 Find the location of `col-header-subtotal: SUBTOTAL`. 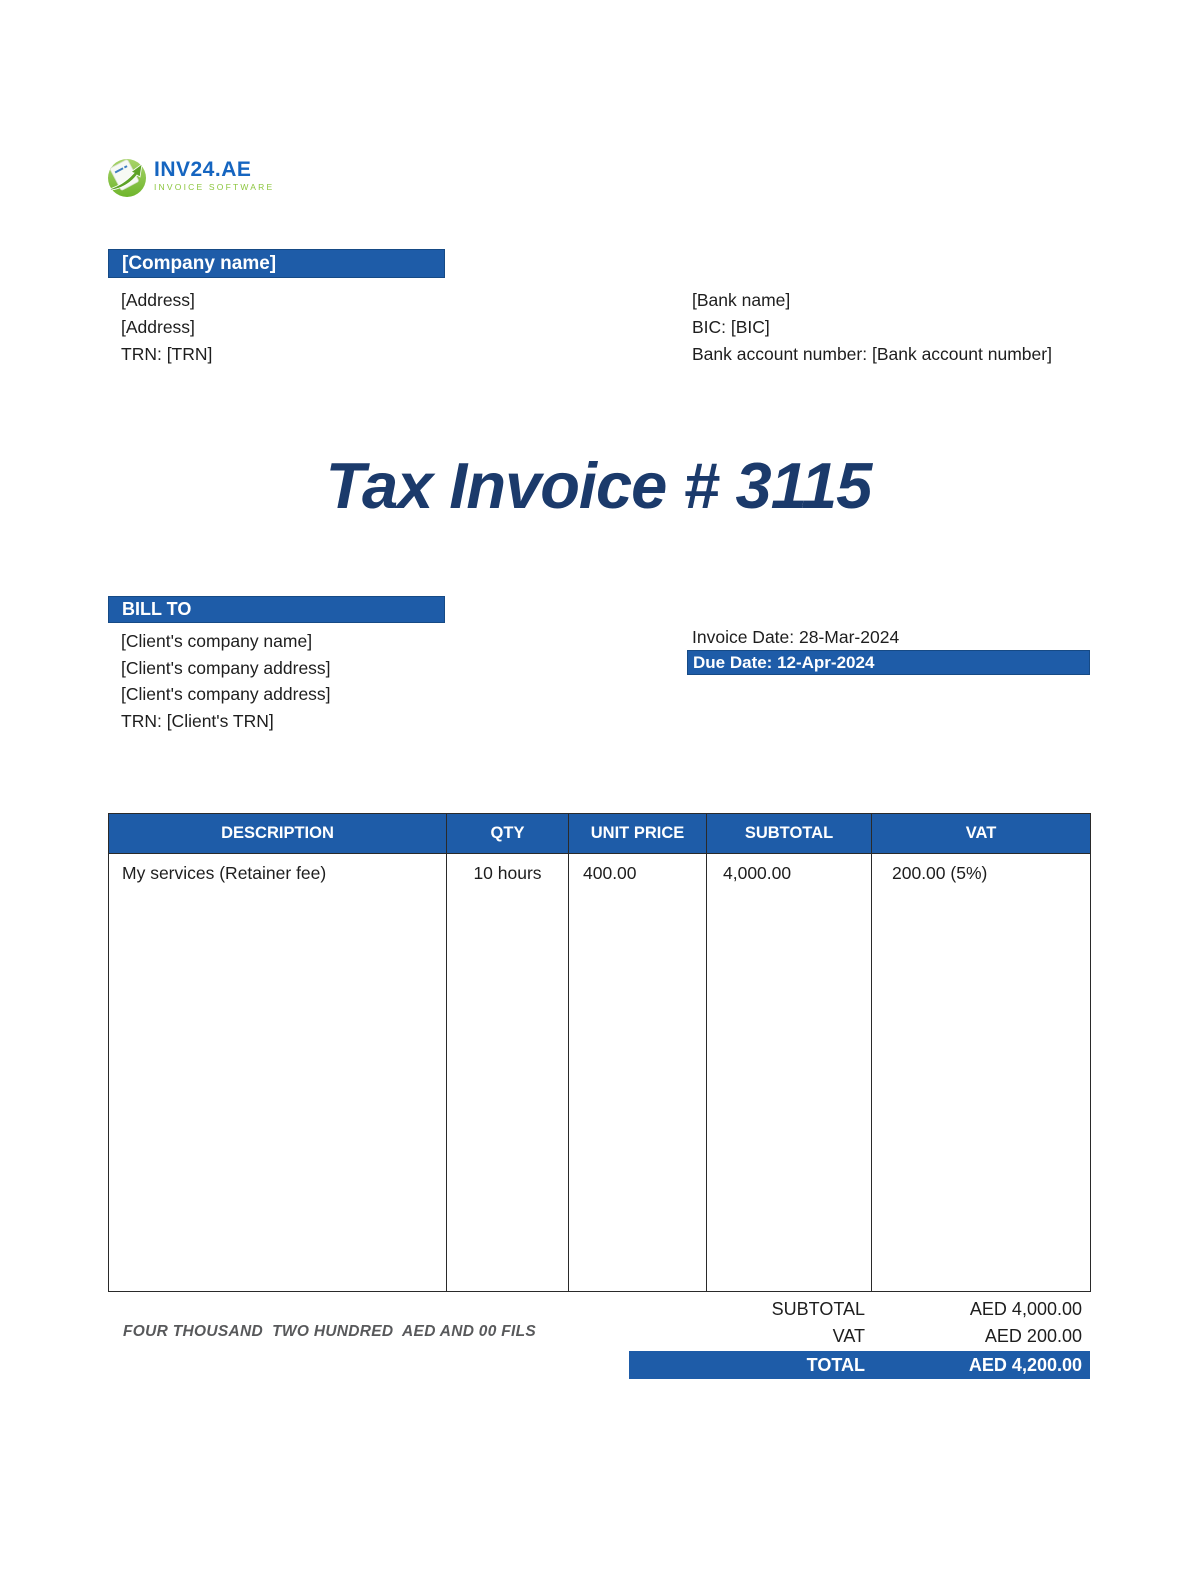

col-header-subtotal: SUBTOTAL is located at coordinates (789, 833).